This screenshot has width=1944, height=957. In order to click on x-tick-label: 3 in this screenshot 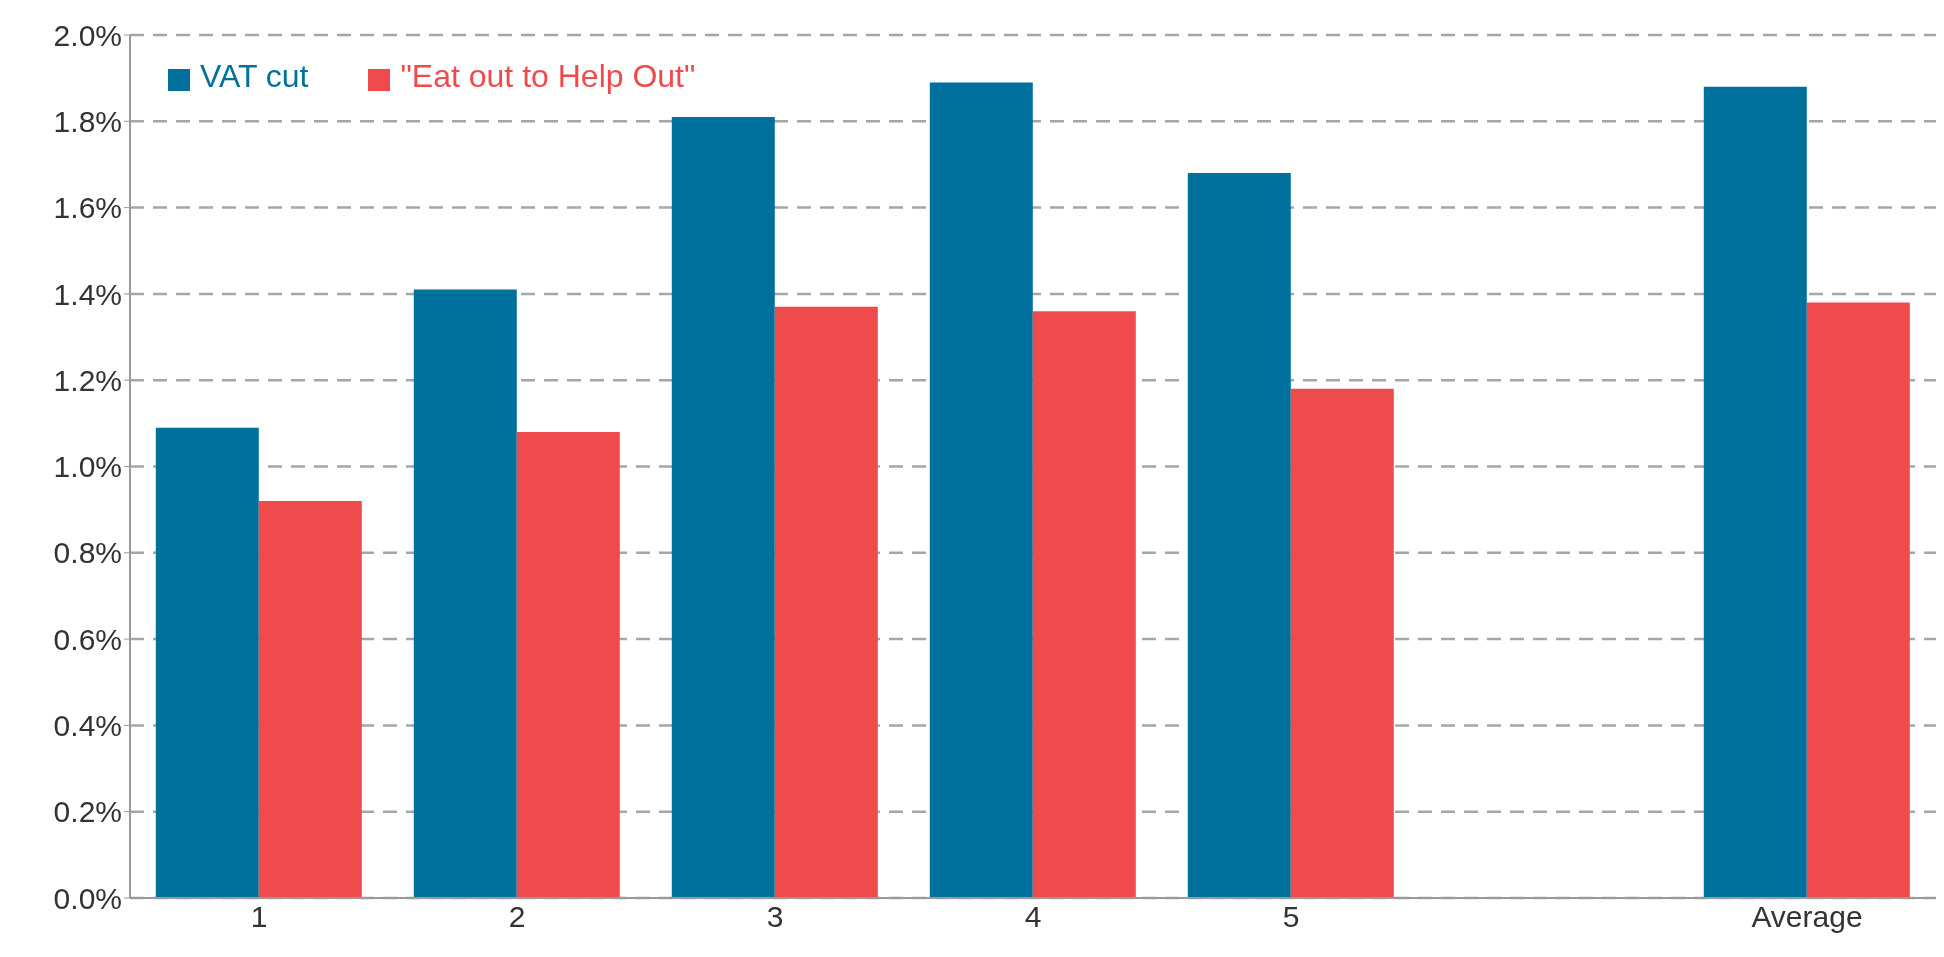, I will do `click(775, 917)`.